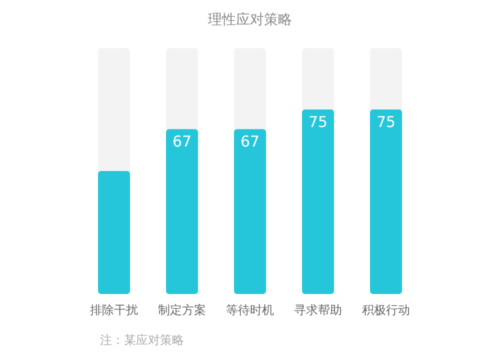 This screenshot has width=500, height=362. What do you see at coordinates (182, 310) in the screenshot?
I see `x-tick-label: 制定方案` at bounding box center [182, 310].